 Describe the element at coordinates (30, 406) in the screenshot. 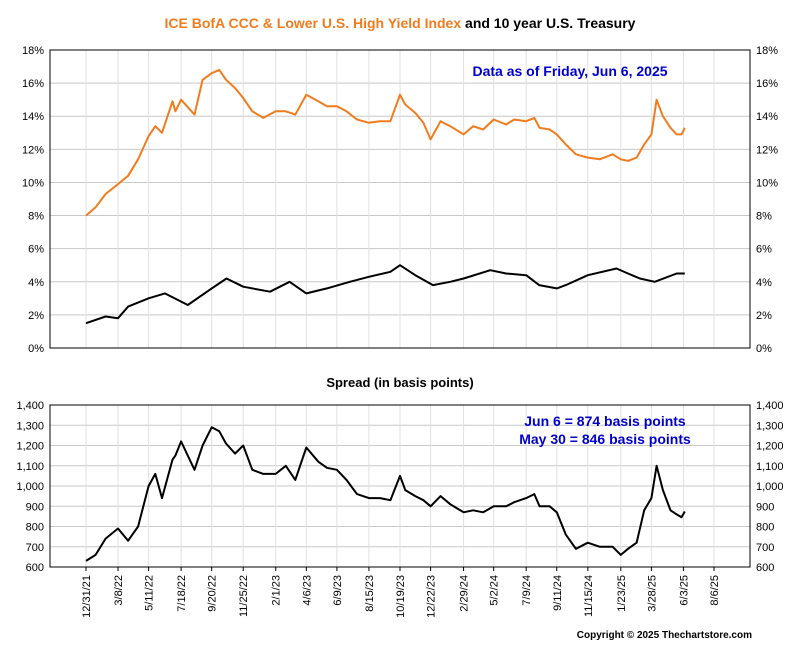

I see `bottom-y-tick-left: 1,400` at that location.